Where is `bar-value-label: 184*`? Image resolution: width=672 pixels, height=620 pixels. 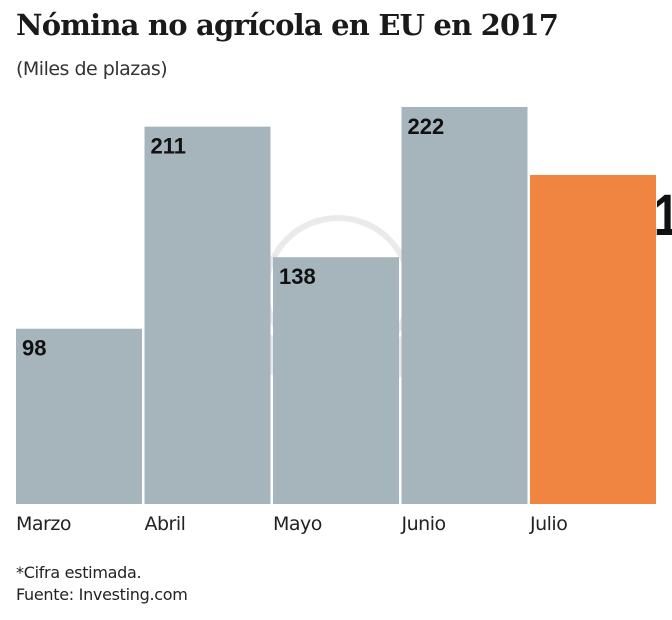
bar-value-label: 184* is located at coordinates (663, 216).